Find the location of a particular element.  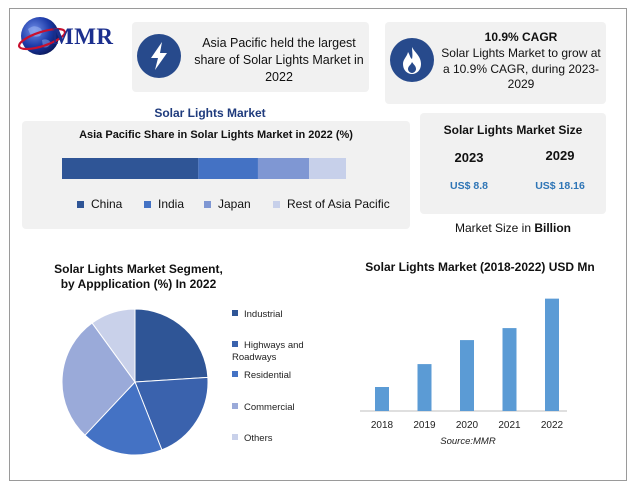

column-bar-2018 is located at coordinates (382, 399).